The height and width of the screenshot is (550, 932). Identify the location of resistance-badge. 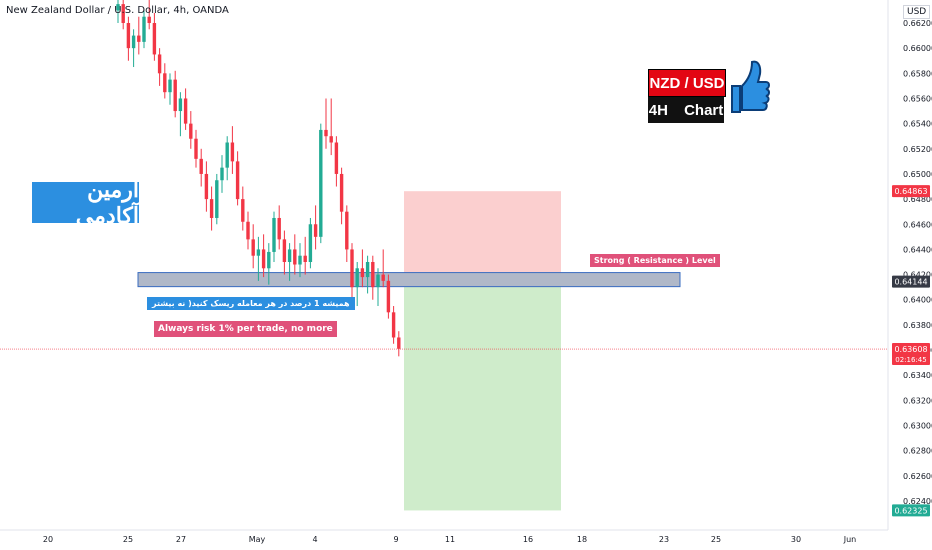
(911, 281).